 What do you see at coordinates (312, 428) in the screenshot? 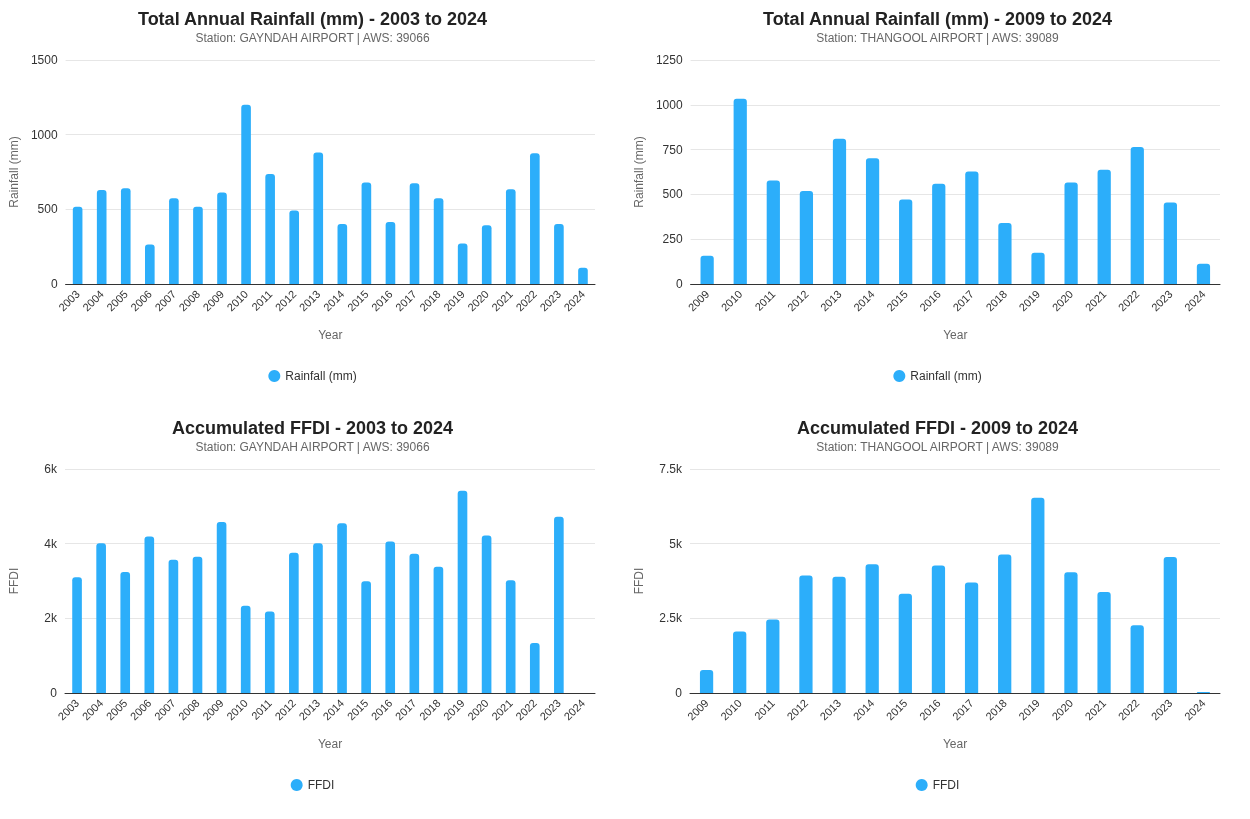
I see `chart-title: Accumulated FFDI - 2003 to 2024` at bounding box center [312, 428].